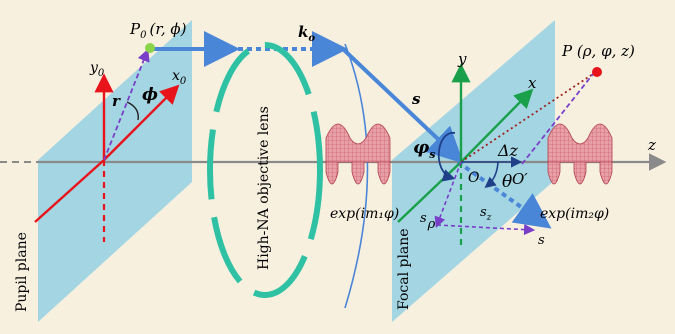 Image resolution: width=675 pixels, height=334 pixels. Describe the element at coordinates (486, 229) in the screenshot. I see `s-z-vector` at that location.